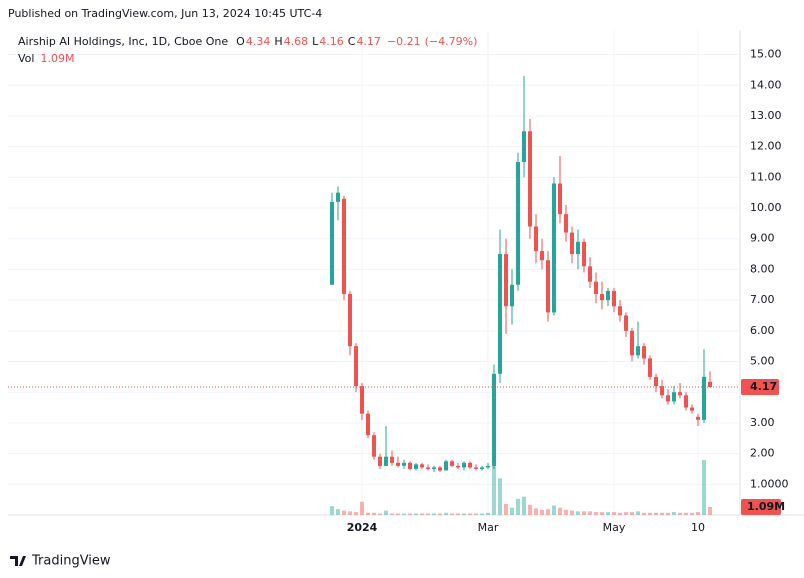  Describe the element at coordinates (123, 41) in the screenshot. I see `legend-title: Airship AI Holdings, Inc, 1D, Cboe One` at that location.